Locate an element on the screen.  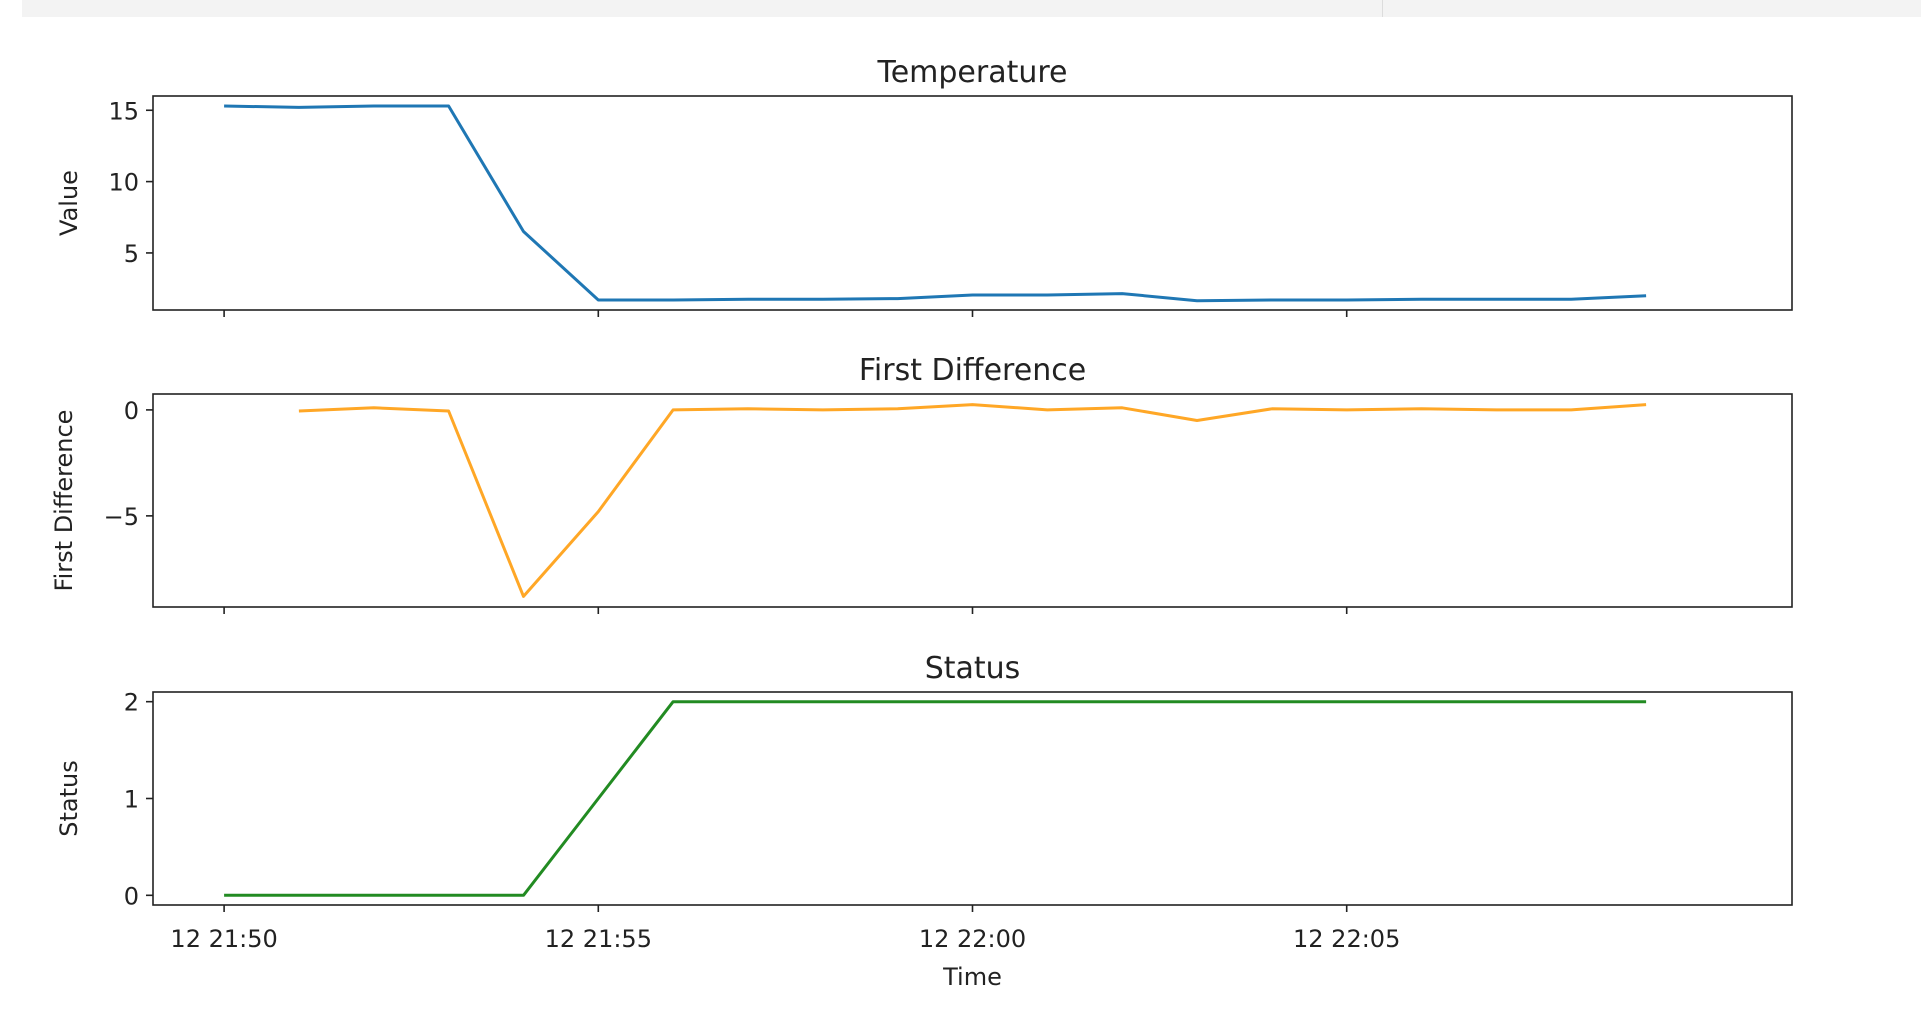
y-tick-label: 15 is located at coordinates (123, 111).